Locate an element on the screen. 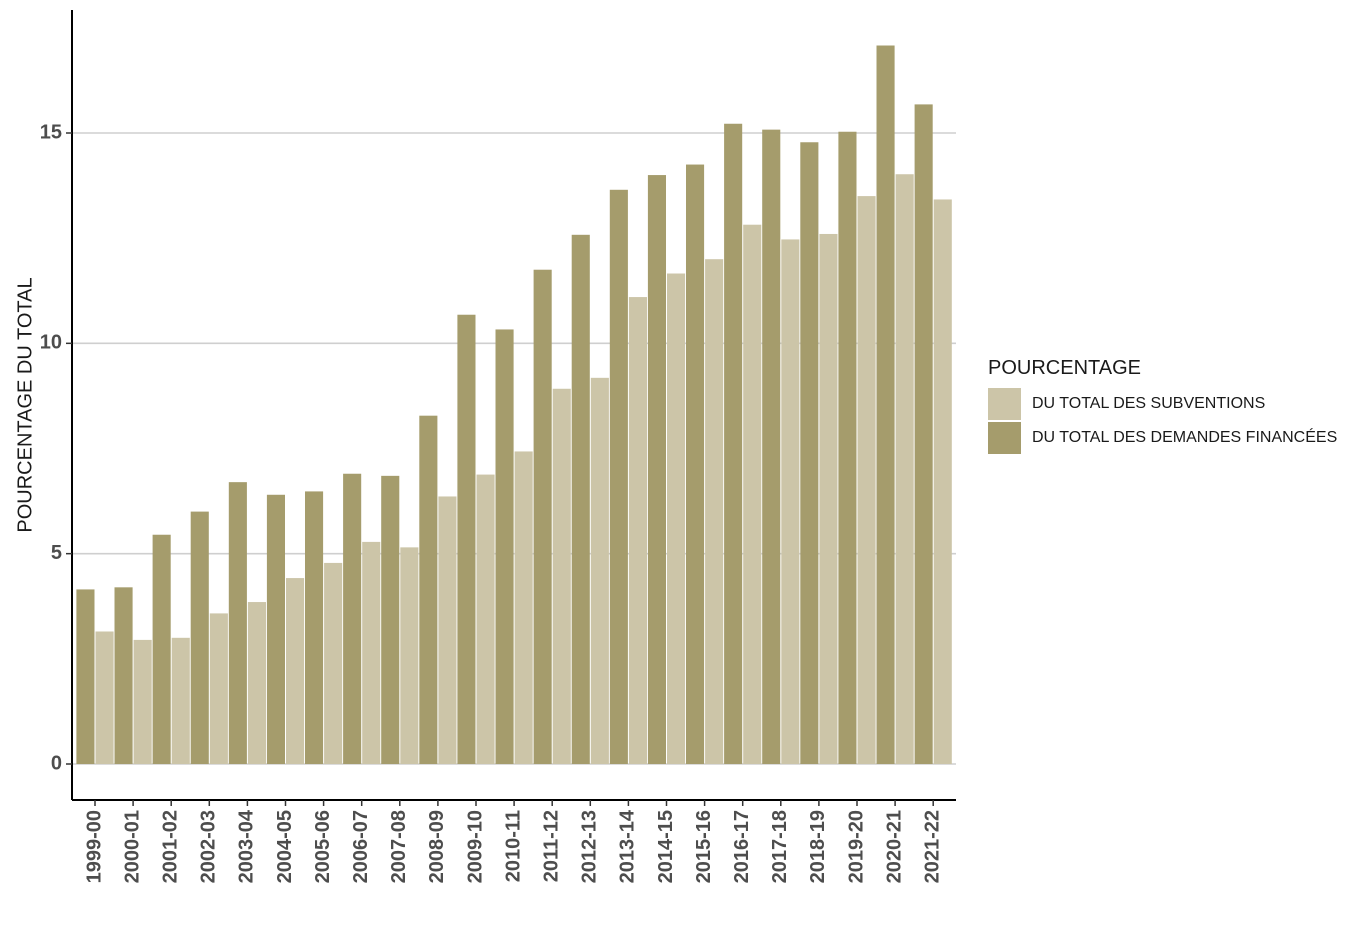  x-tick-label-10: 2009-10 is located at coordinates (475, 846).